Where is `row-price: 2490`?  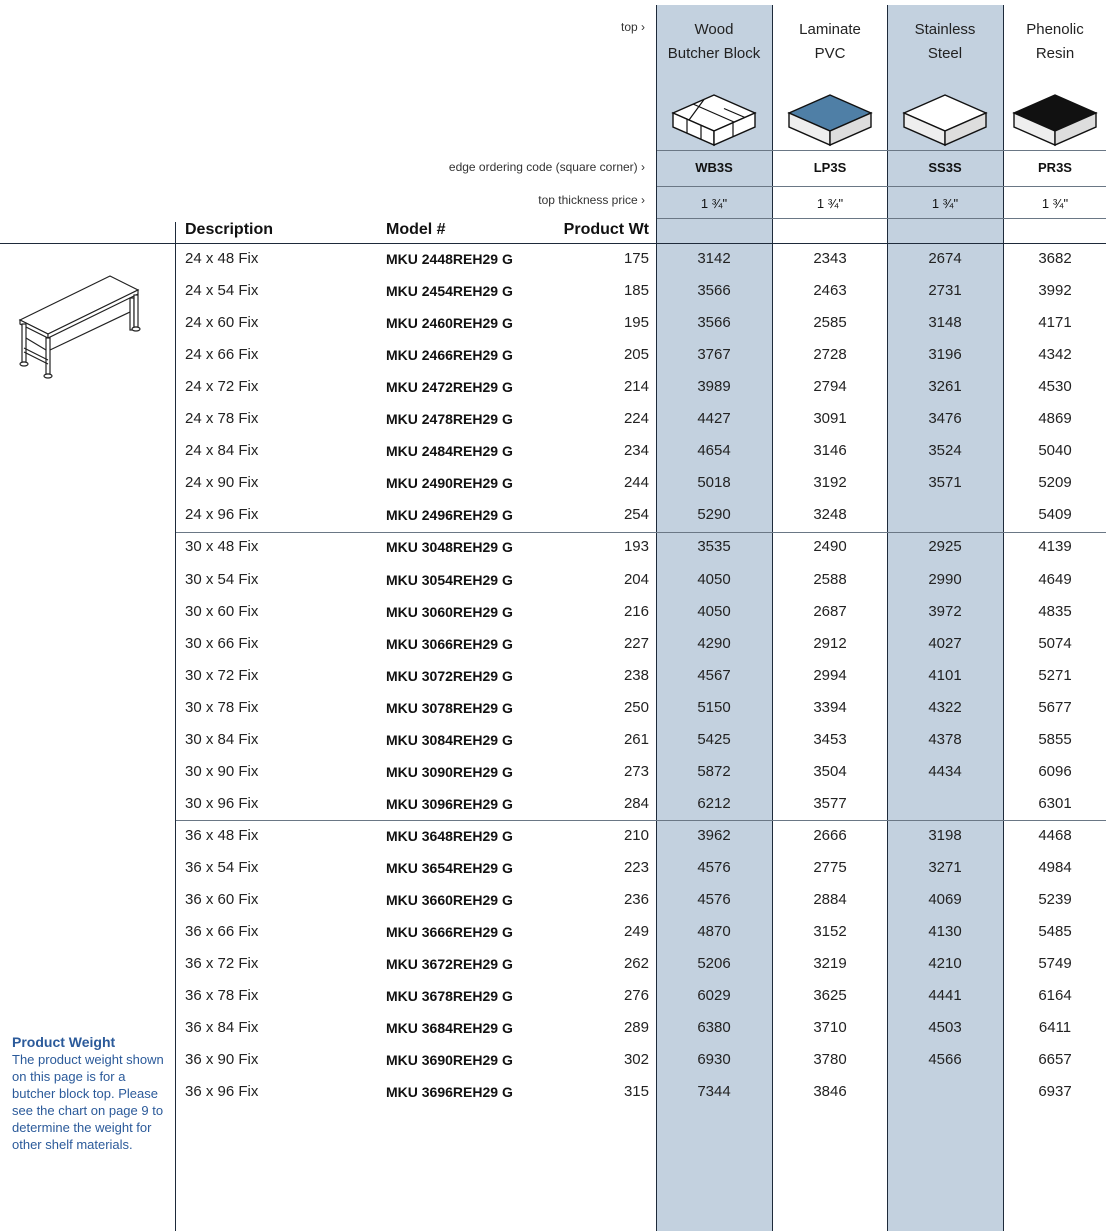
row-price: 2490 is located at coordinates (830, 547).